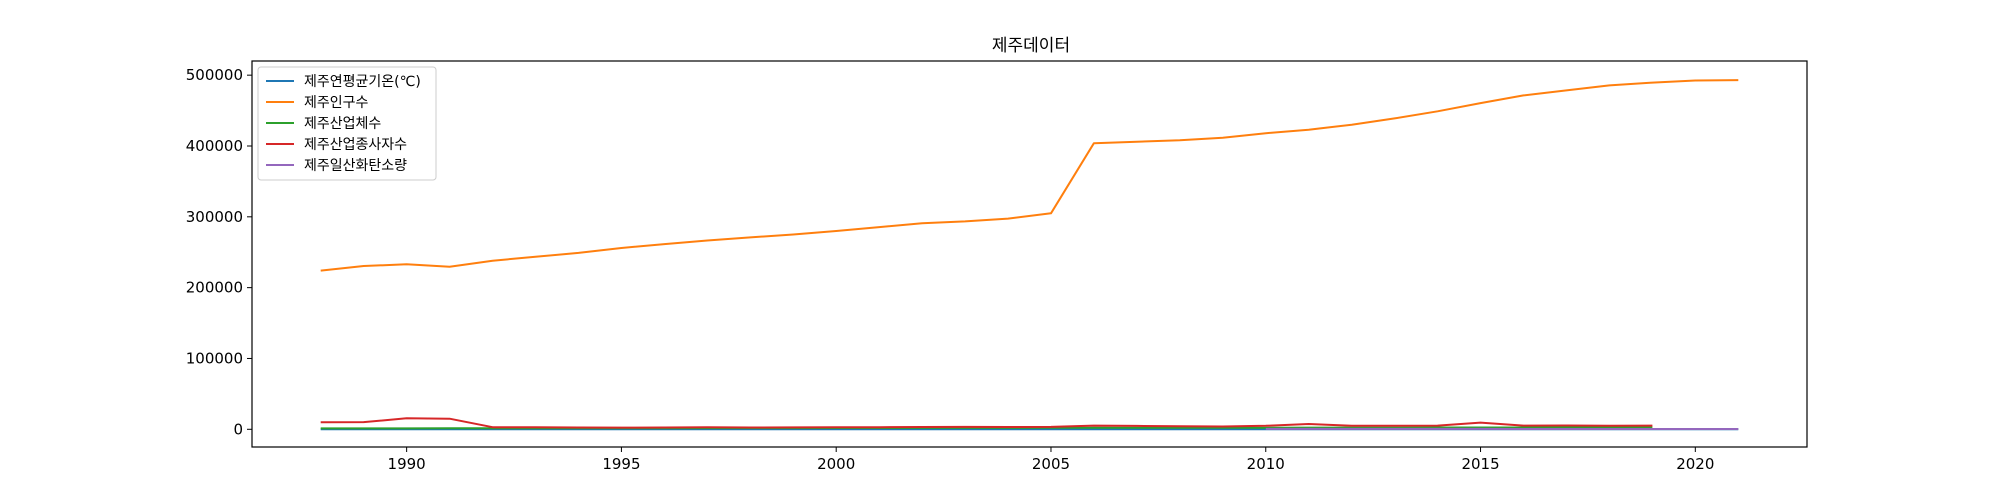 The image size is (2000, 500). I want to click on x-axis: 1990 1995 2000 2005 2010 2015 2020, so click(1051, 460).